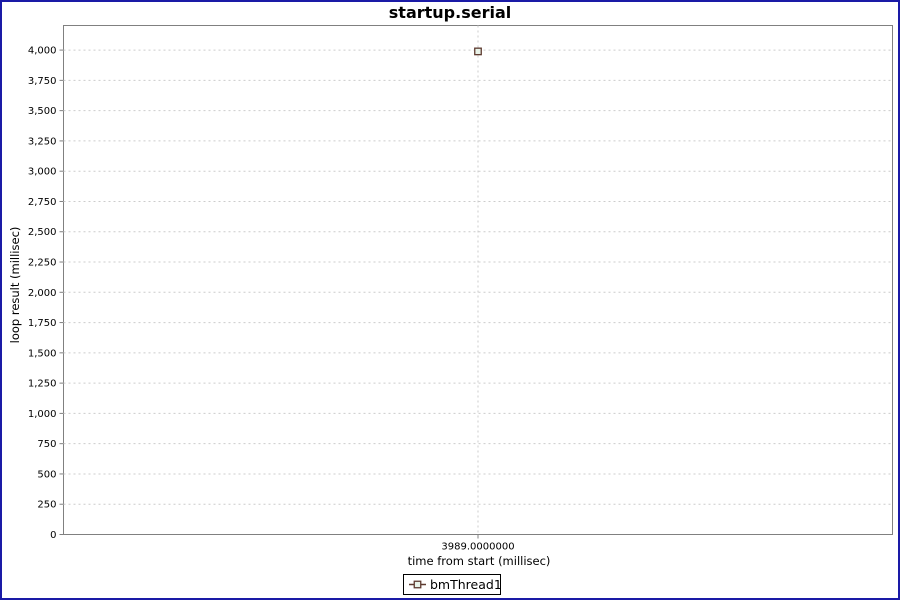 This screenshot has width=900, height=600. What do you see at coordinates (15, 285) in the screenshot?
I see `y-axis-label: loop result (millisec)` at bounding box center [15, 285].